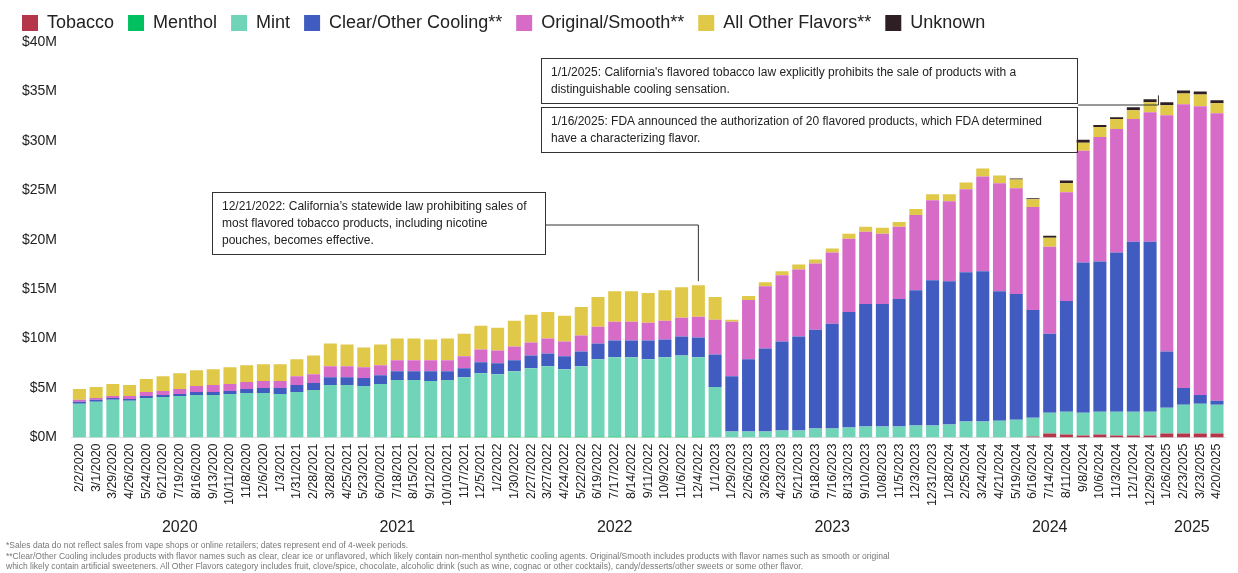 The height and width of the screenshot is (573, 1238). I want to click on x-tick-label: 6/20/2021, so click(379, 471).